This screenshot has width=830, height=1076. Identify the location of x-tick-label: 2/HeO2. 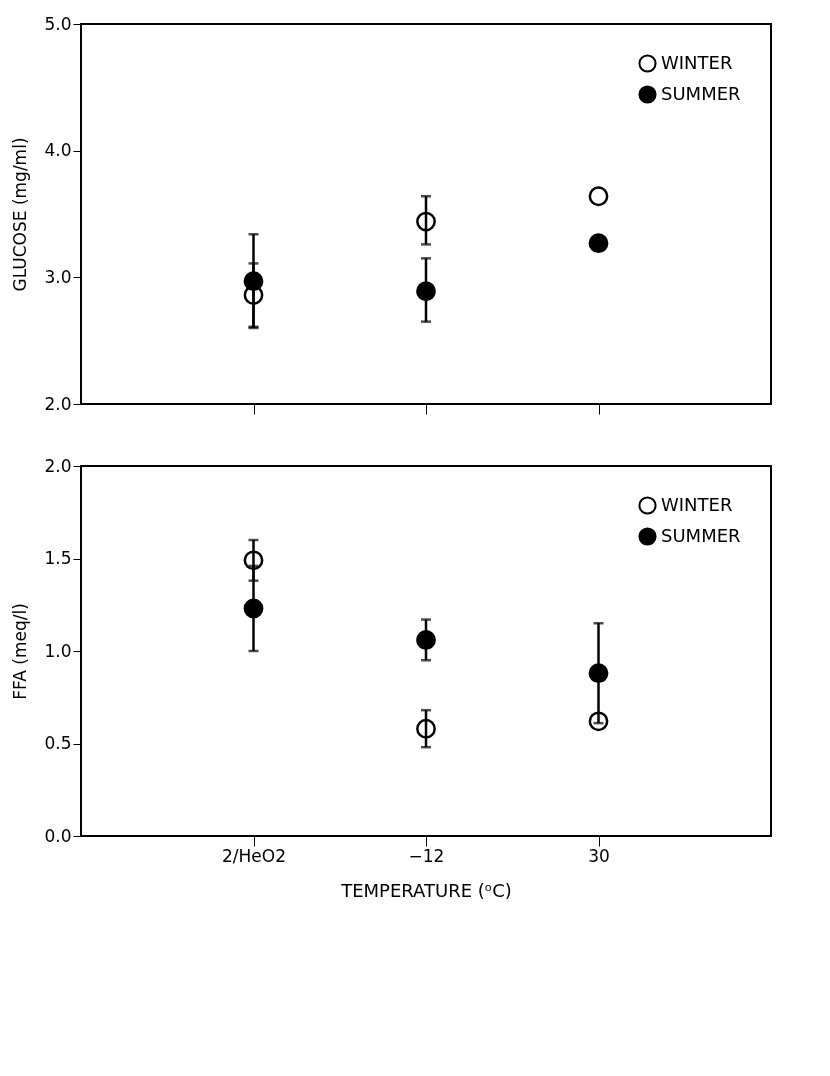
(254, 855).